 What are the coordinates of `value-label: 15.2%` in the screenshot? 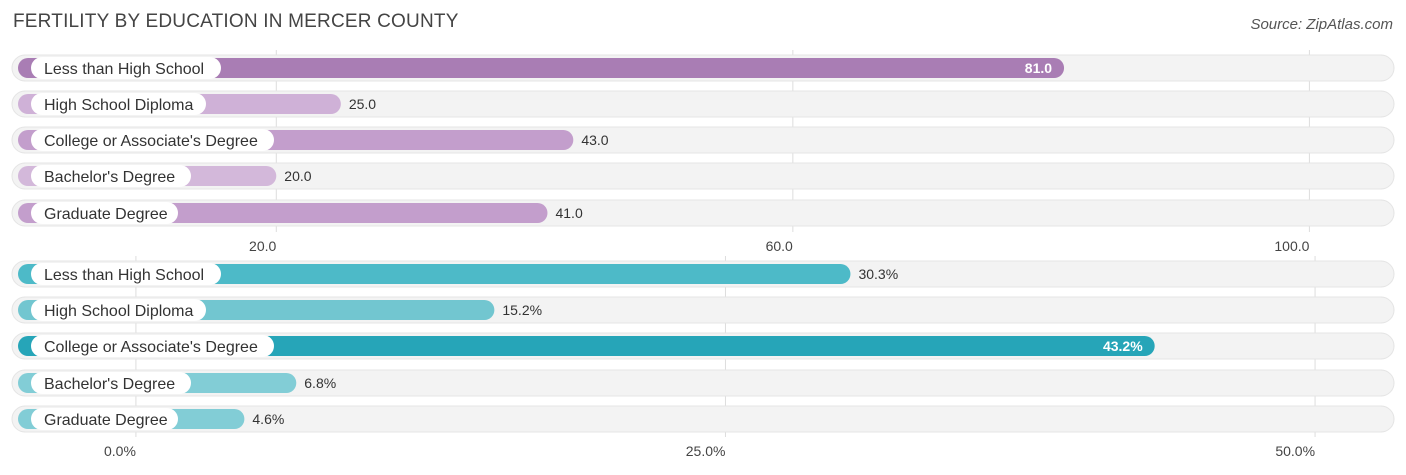 It's located at (522, 310).